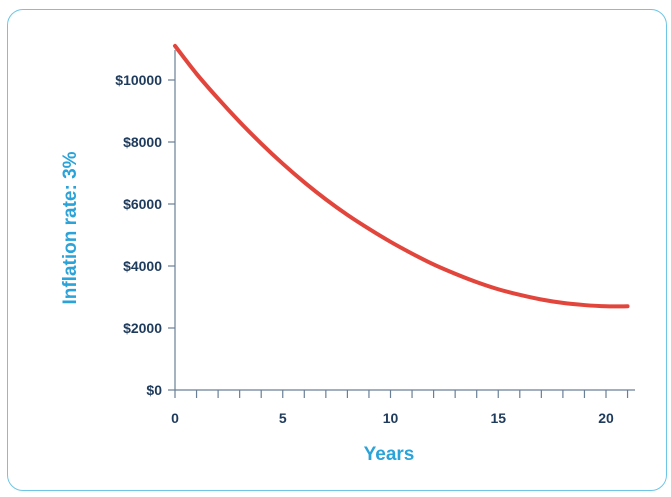 This screenshot has width=671, height=497. Describe the element at coordinates (498, 418) in the screenshot. I see `x-tick-label: 15` at that location.